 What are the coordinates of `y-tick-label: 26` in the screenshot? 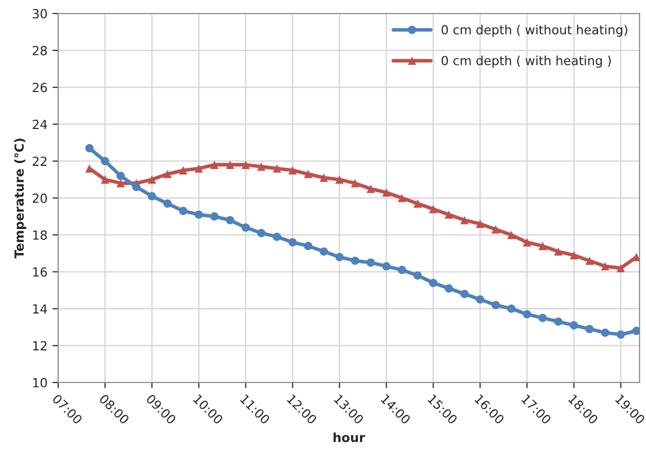 It's located at (39, 87).